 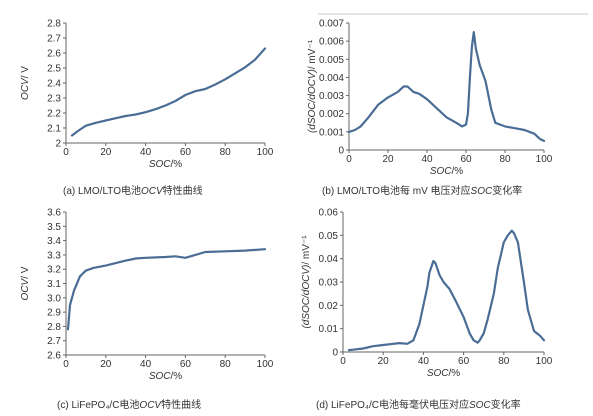 I want to click on y-tick-label: 2.9, so click(x=54, y=313).